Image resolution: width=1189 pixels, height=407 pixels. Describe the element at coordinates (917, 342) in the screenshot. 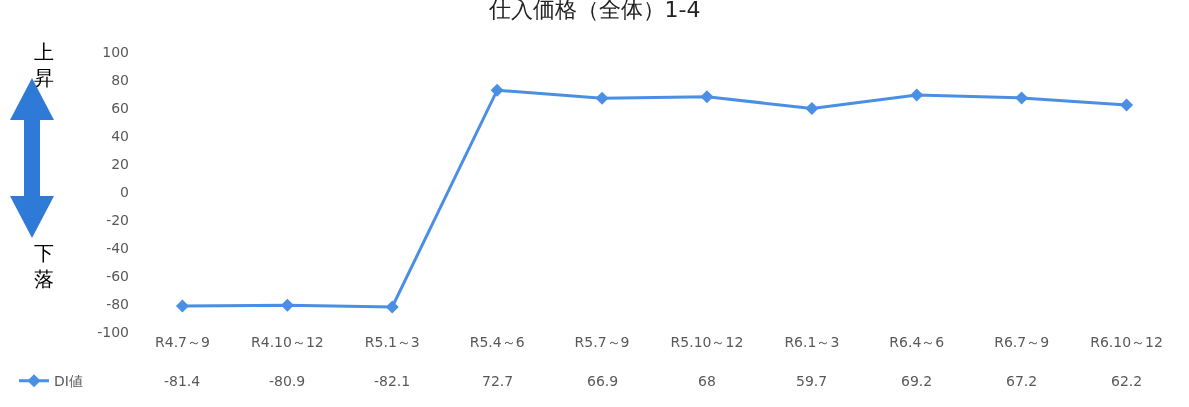

I see `x-tick-label: R6.4～6` at that location.